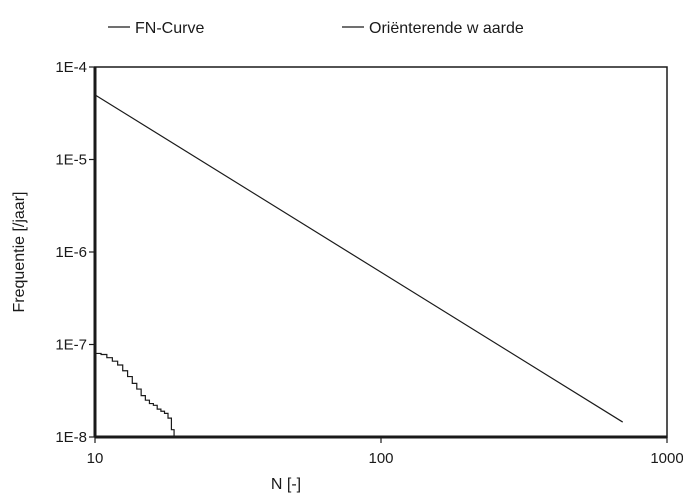 This screenshot has width=683, height=496. I want to click on x-tick-label: 10, so click(95, 458).